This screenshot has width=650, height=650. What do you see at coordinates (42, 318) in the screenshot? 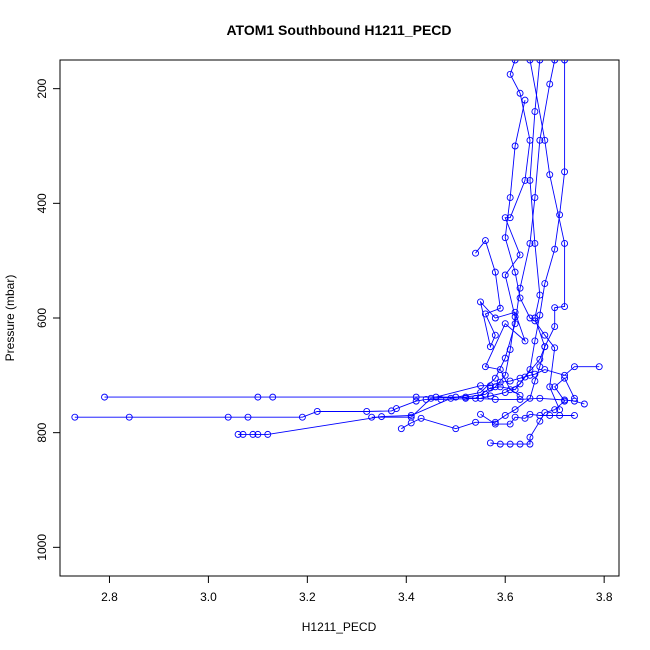
I see `y-tick-label: 600` at bounding box center [42, 318].